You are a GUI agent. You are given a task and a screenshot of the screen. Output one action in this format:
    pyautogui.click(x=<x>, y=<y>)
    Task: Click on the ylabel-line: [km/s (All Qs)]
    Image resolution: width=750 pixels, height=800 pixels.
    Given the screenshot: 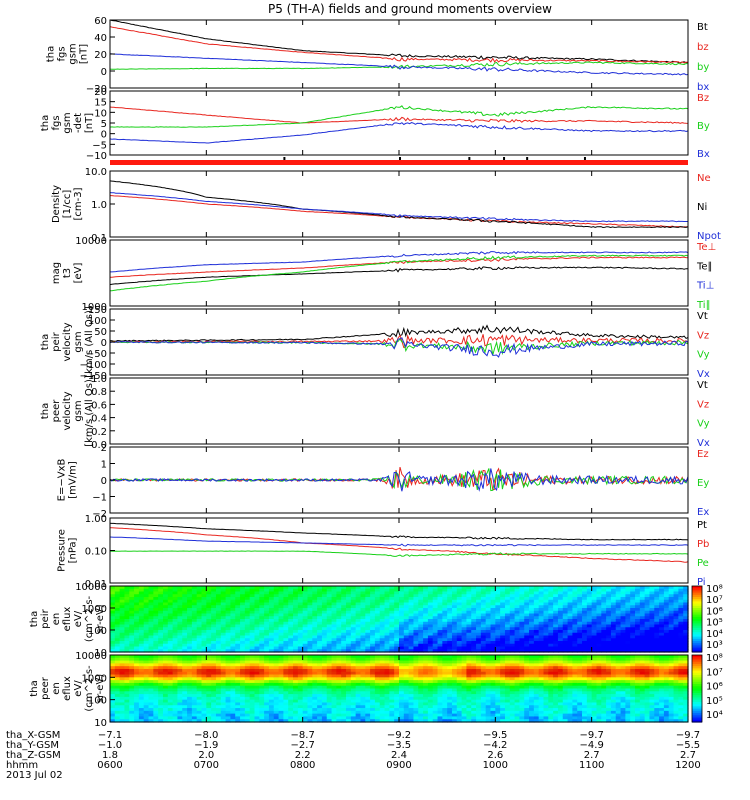 What is the action you would take?
    pyautogui.click(x=89, y=342)
    